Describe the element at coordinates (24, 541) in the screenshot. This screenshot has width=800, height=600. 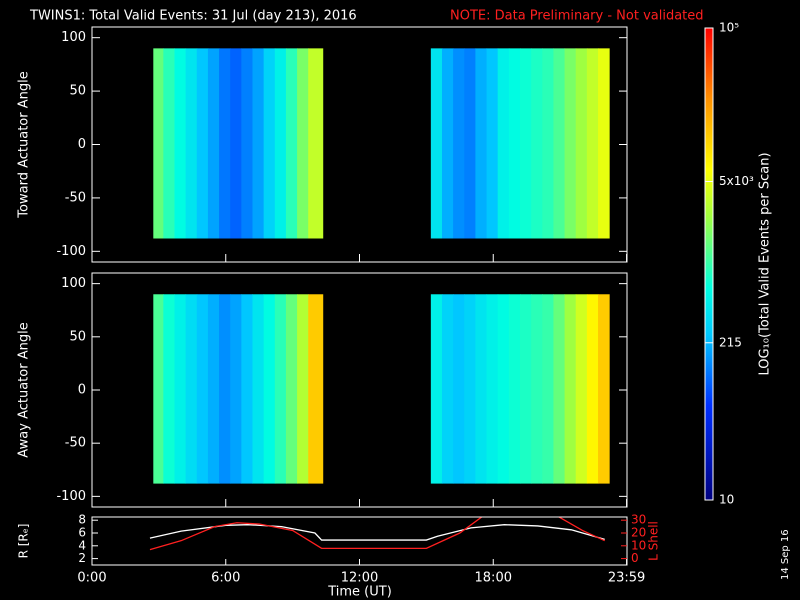
I see `y-axis-label: R [Rₑ]` at that location.